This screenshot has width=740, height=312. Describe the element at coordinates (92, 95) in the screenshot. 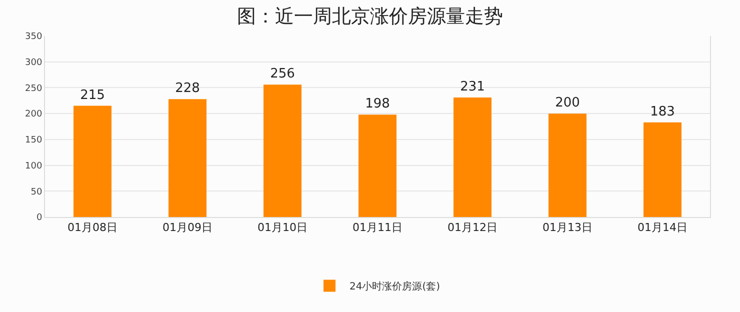

I see `data-label: 215` at that location.